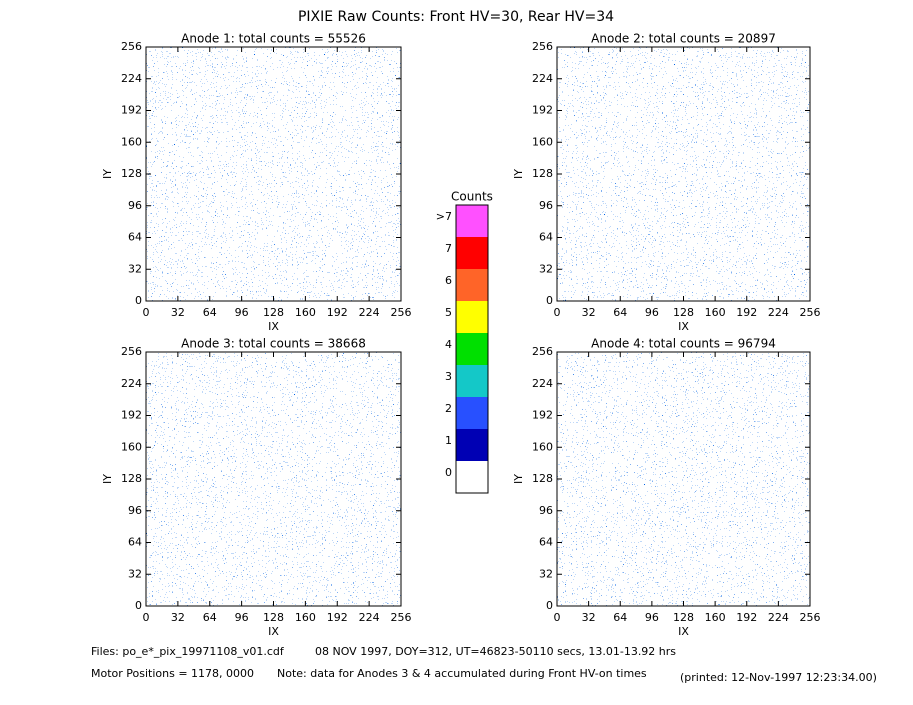 The width and height of the screenshot is (913, 705). Describe the element at coordinates (448, 472) in the screenshot. I see `colorbar-label: 0` at that location.